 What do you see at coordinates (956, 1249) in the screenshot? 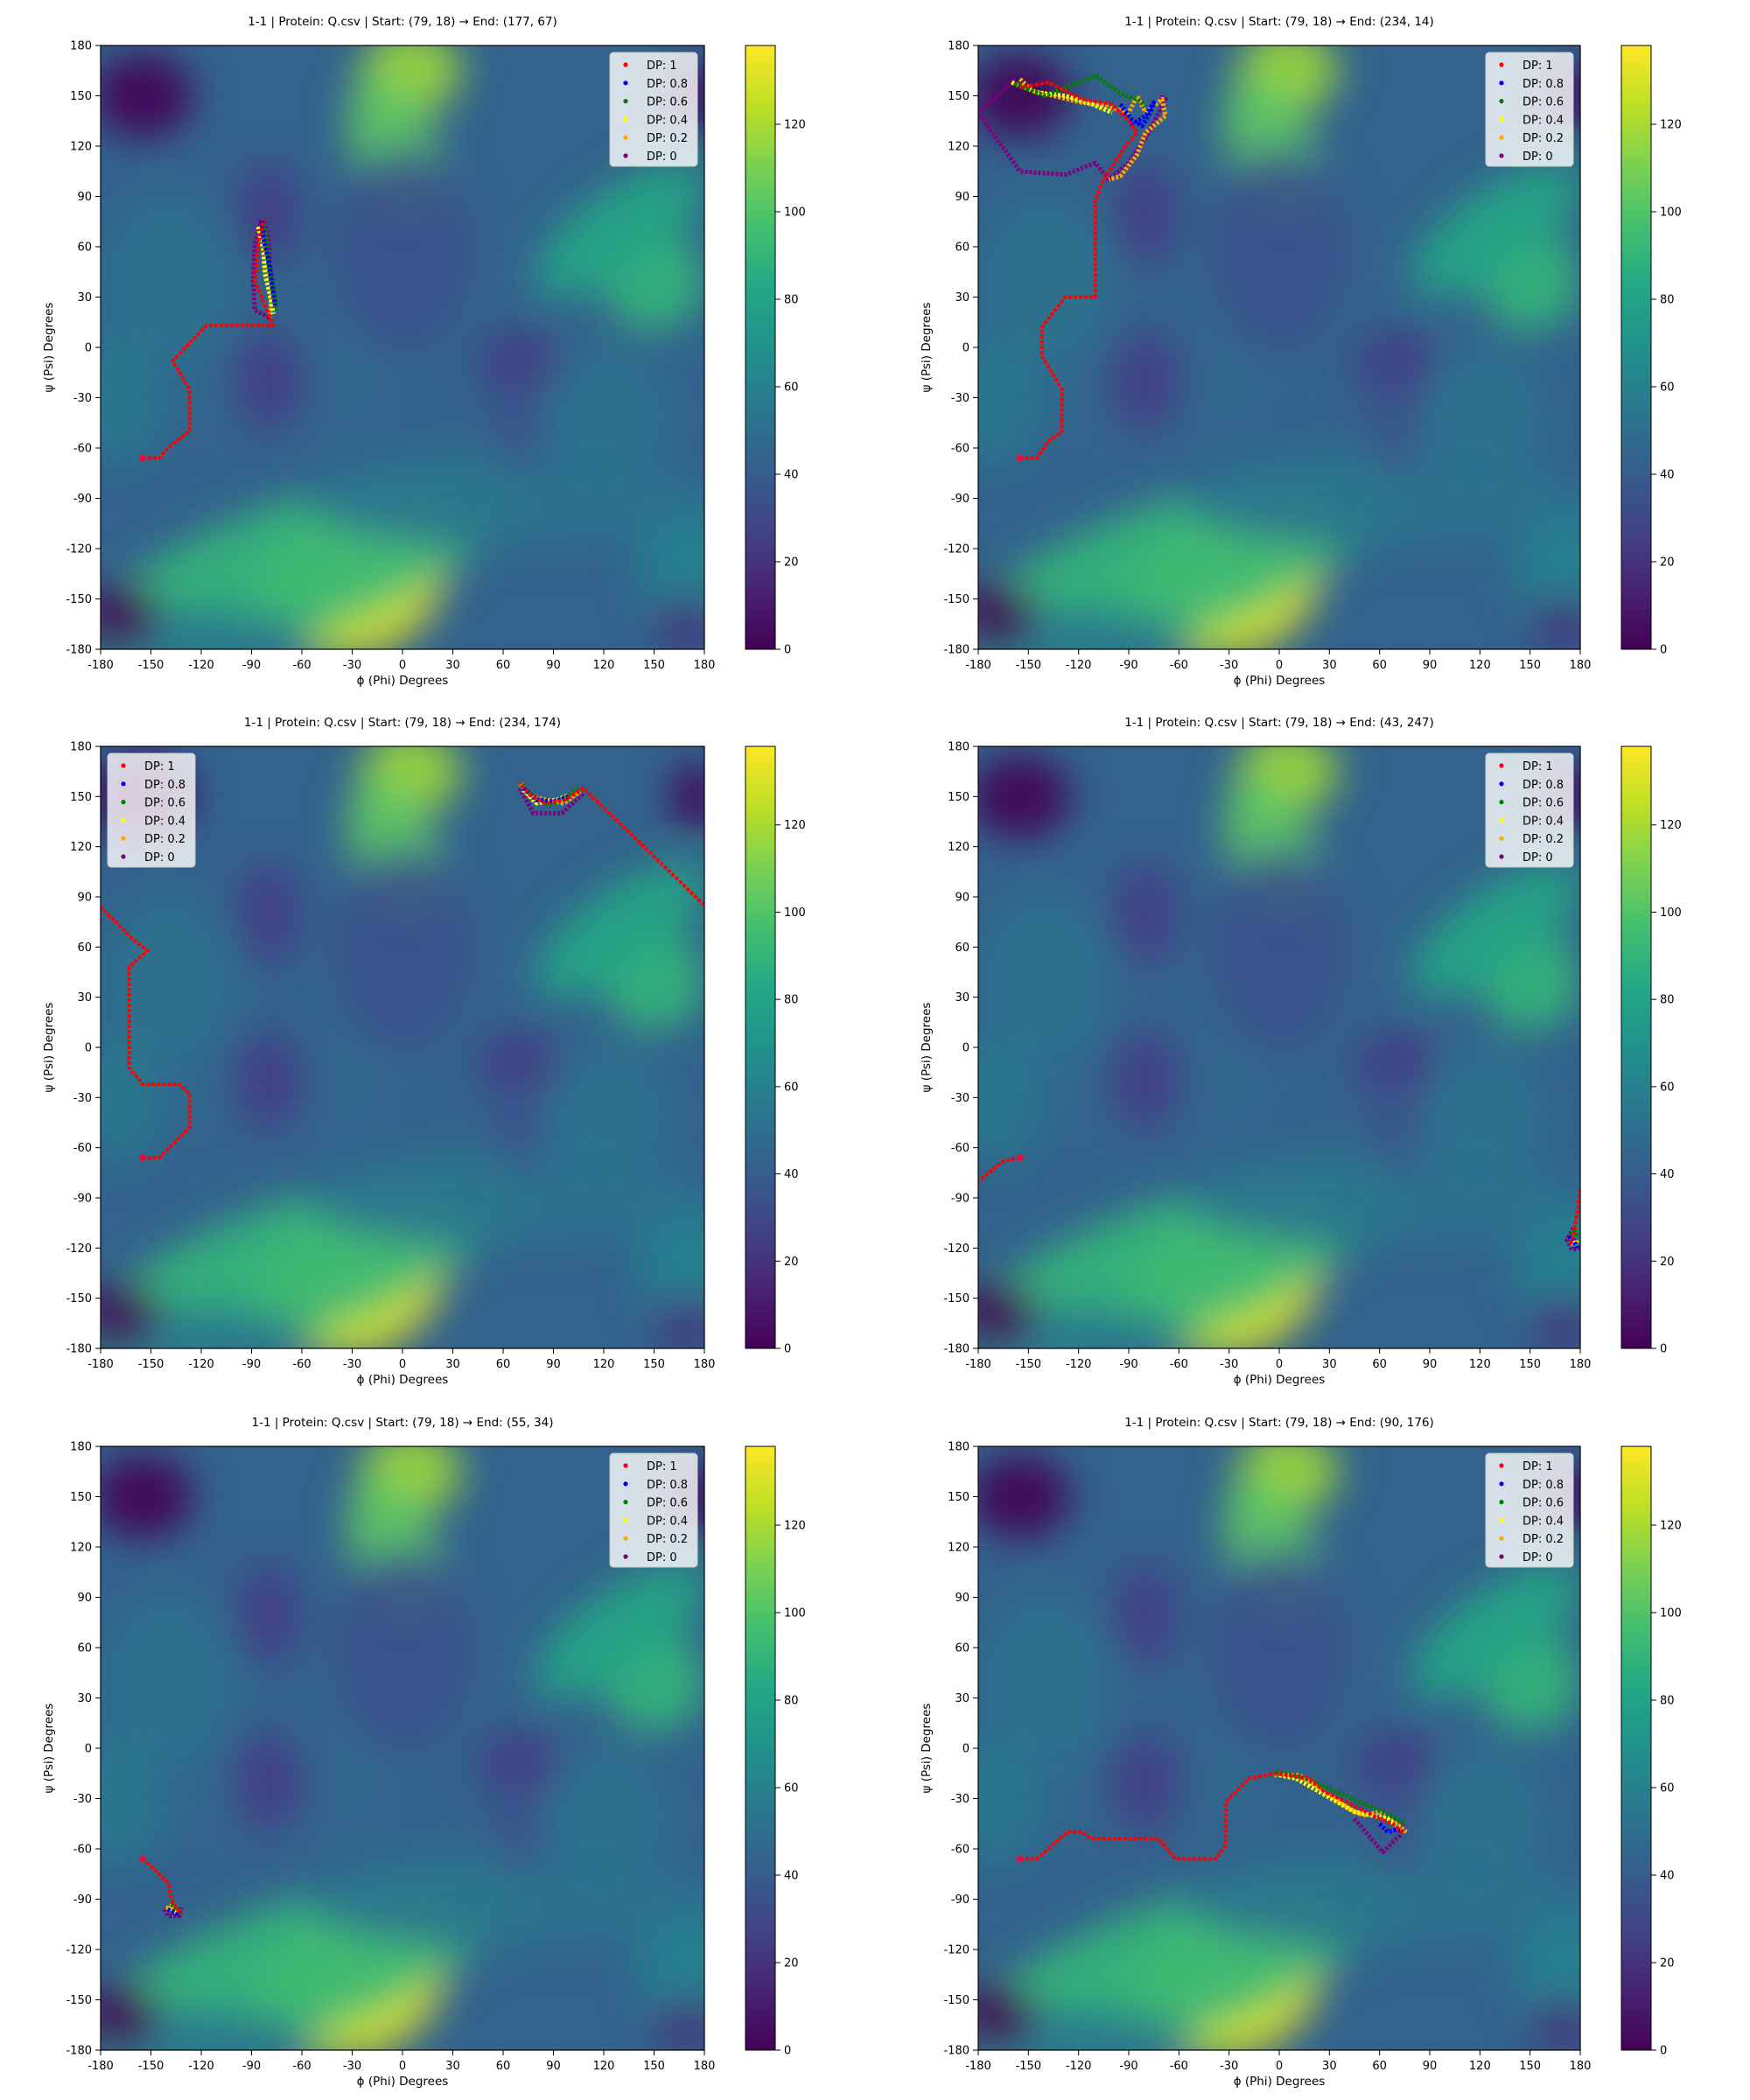
I see `y-tick-label: -120` at bounding box center [956, 1249].